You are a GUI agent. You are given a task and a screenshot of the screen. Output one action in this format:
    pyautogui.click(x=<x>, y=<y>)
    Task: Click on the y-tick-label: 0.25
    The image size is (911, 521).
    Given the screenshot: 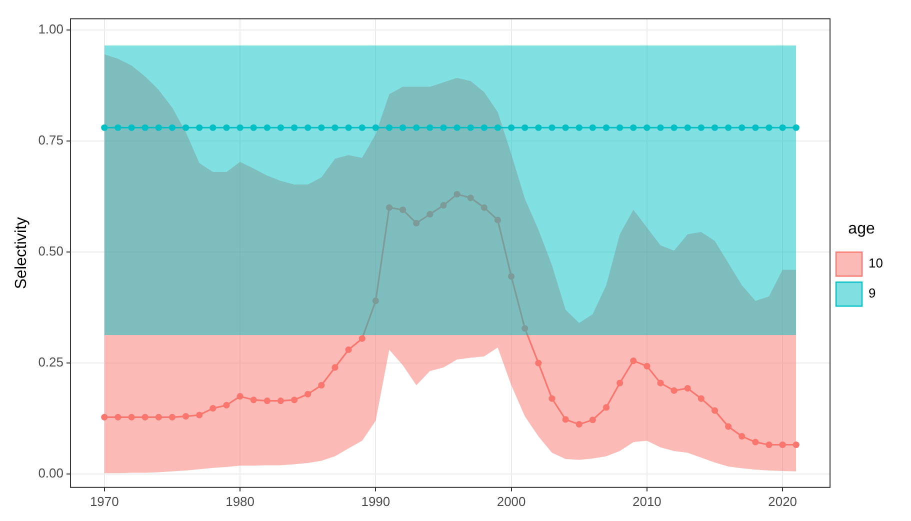 What is the action you would take?
    pyautogui.click(x=51, y=362)
    